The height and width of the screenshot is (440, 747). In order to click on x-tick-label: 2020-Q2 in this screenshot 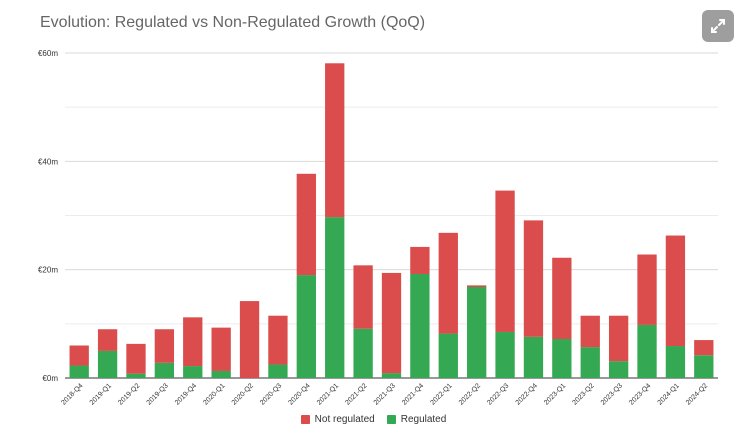, I will do `click(243, 394)`.